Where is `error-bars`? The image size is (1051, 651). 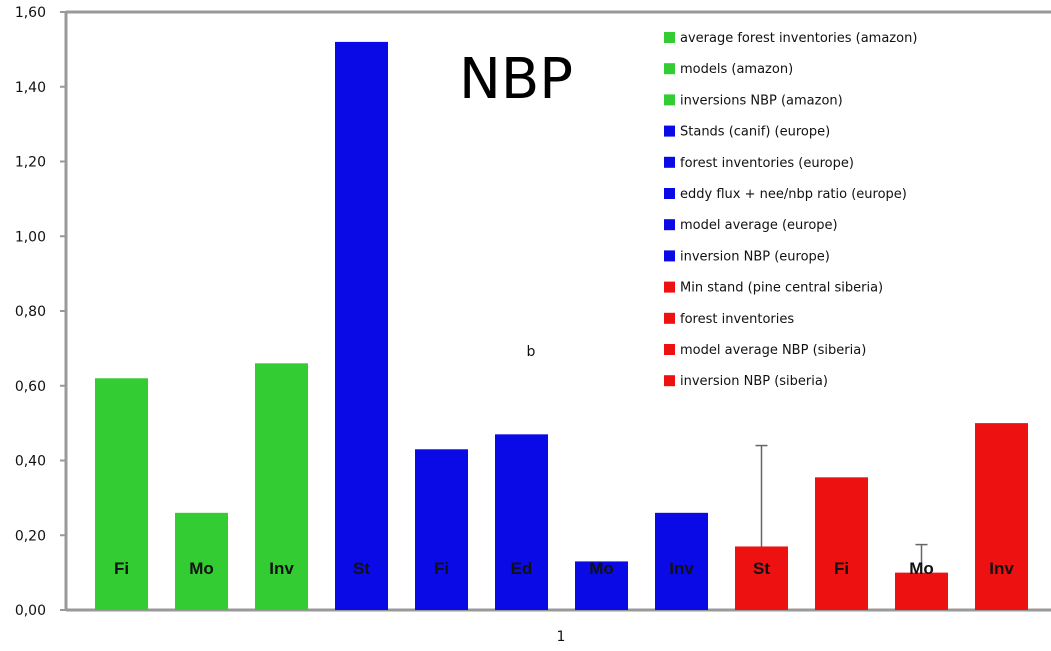
error-bars is located at coordinates (841, 508).